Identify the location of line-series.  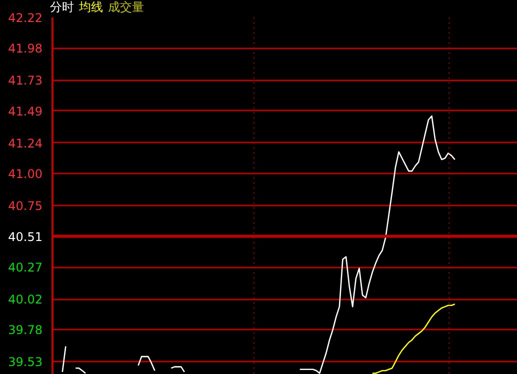
(414, 338).